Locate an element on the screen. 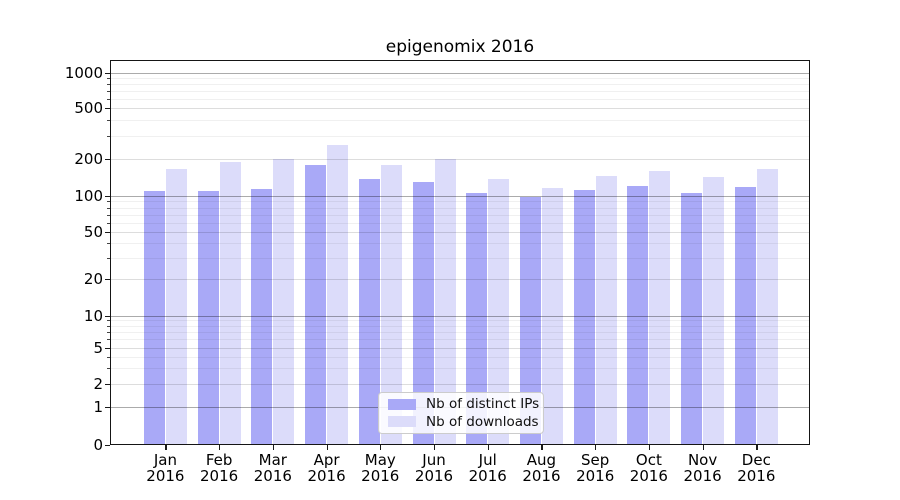 The image size is (900, 500). x-tick-mark-jul is located at coordinates (488, 447).